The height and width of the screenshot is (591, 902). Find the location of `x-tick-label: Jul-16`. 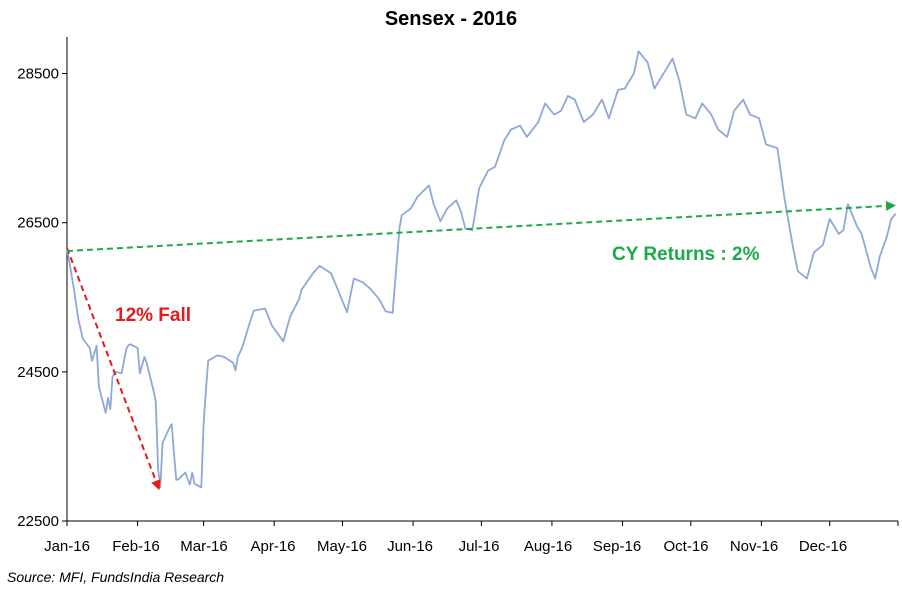

x-tick-label: Jul-16 is located at coordinates (479, 546).